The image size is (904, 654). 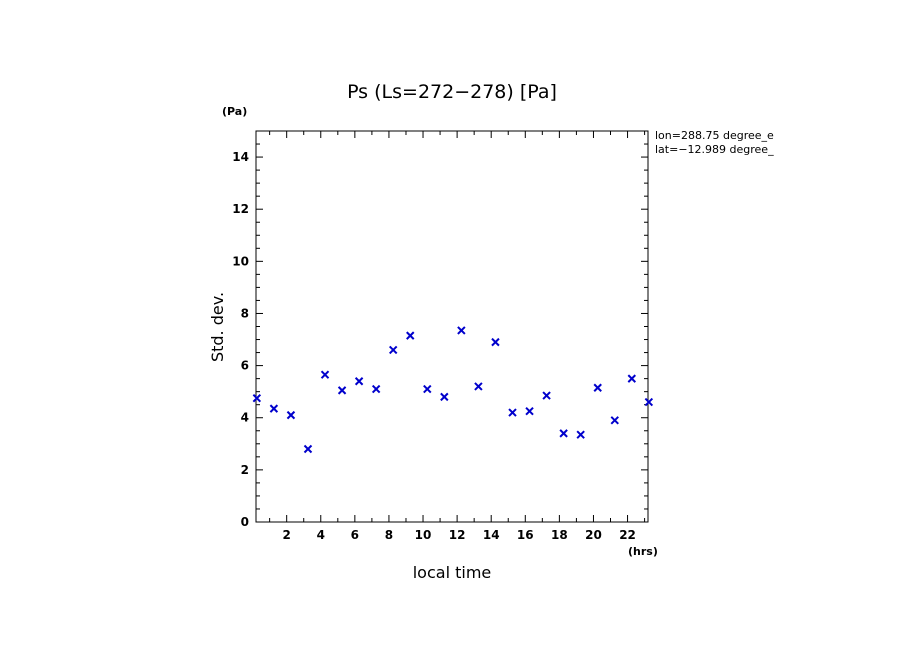 I want to click on x-tick-label: 14, so click(x=491, y=535).